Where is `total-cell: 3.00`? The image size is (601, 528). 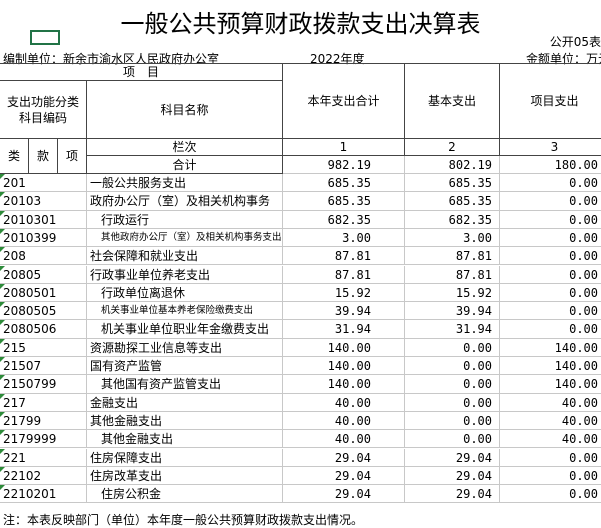
total-cell: 3.00 is located at coordinates (344, 238).